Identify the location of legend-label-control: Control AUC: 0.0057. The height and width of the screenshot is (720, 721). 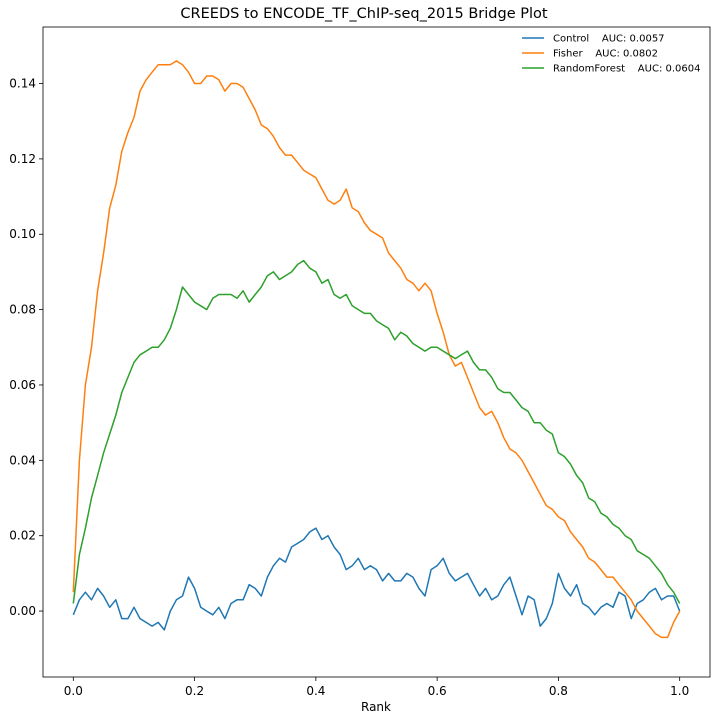
(609, 39).